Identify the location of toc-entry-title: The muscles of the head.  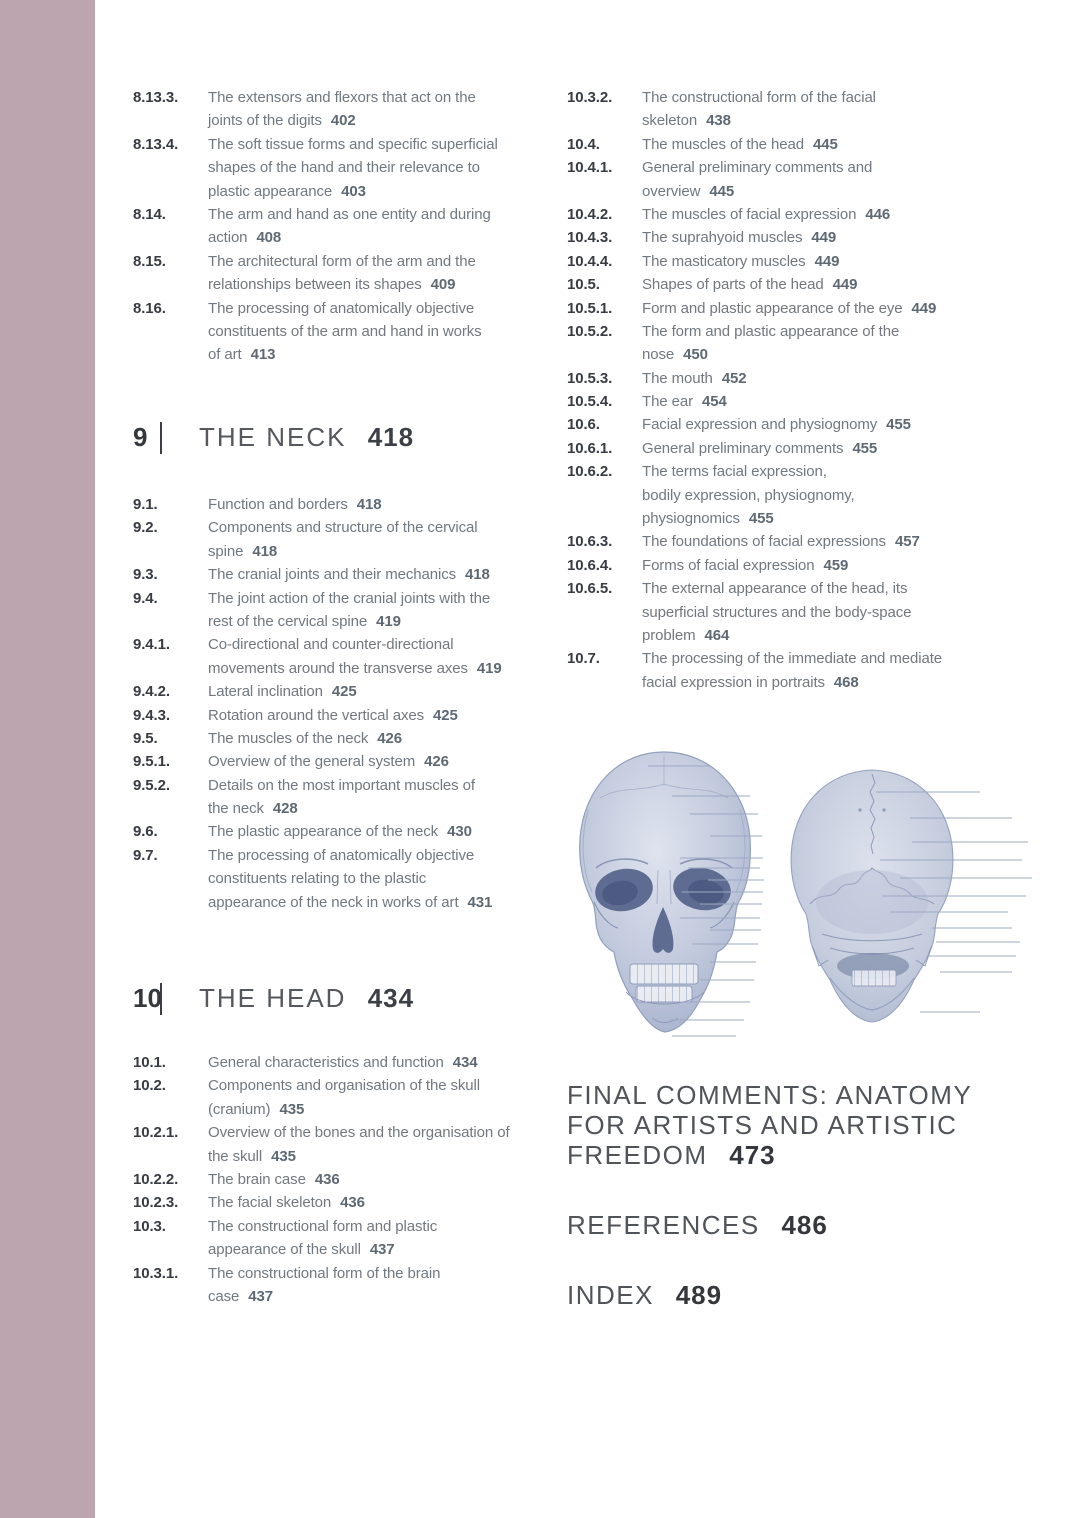
(723, 144).